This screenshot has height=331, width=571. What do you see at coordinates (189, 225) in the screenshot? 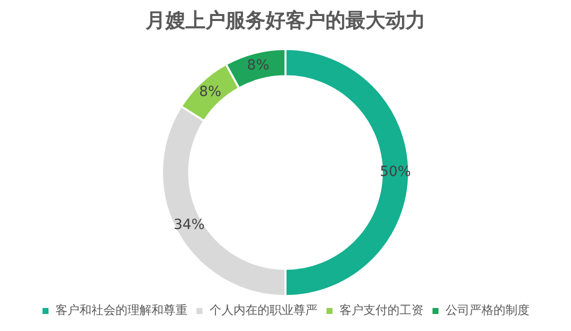
I see `data-label: 34%` at bounding box center [189, 225].